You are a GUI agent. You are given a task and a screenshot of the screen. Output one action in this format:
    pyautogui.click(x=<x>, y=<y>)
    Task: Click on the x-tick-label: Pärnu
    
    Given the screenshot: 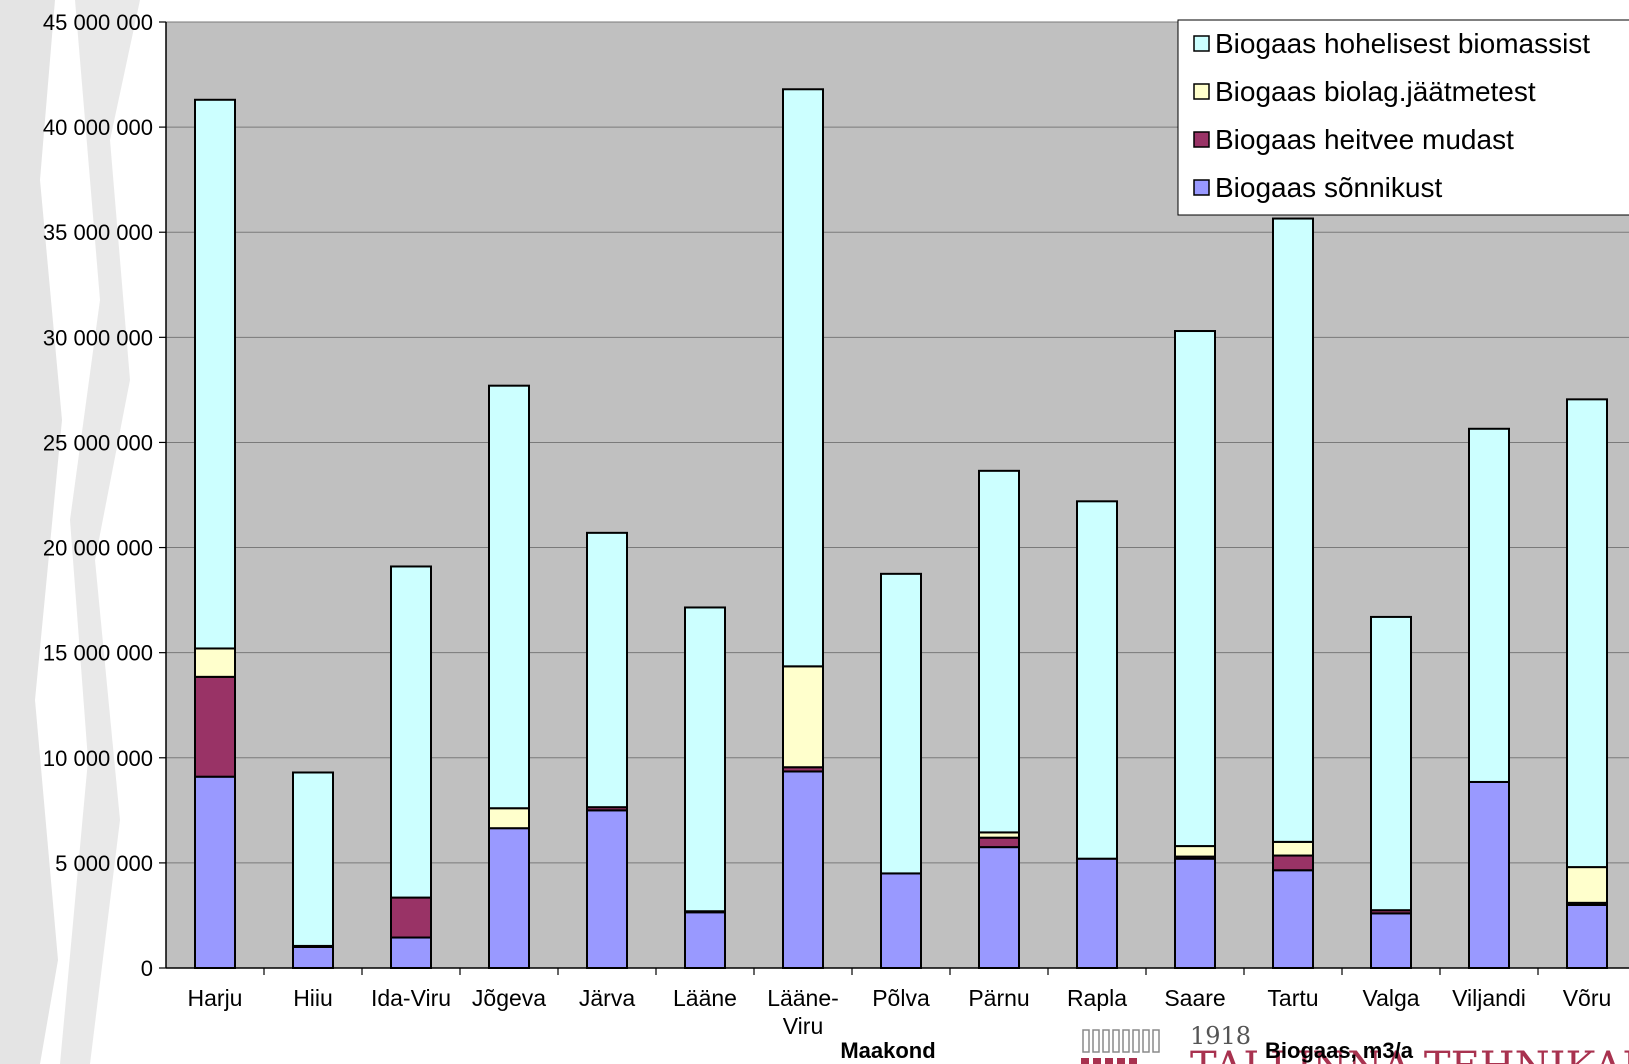 What is the action you would take?
    pyautogui.click(x=998, y=998)
    